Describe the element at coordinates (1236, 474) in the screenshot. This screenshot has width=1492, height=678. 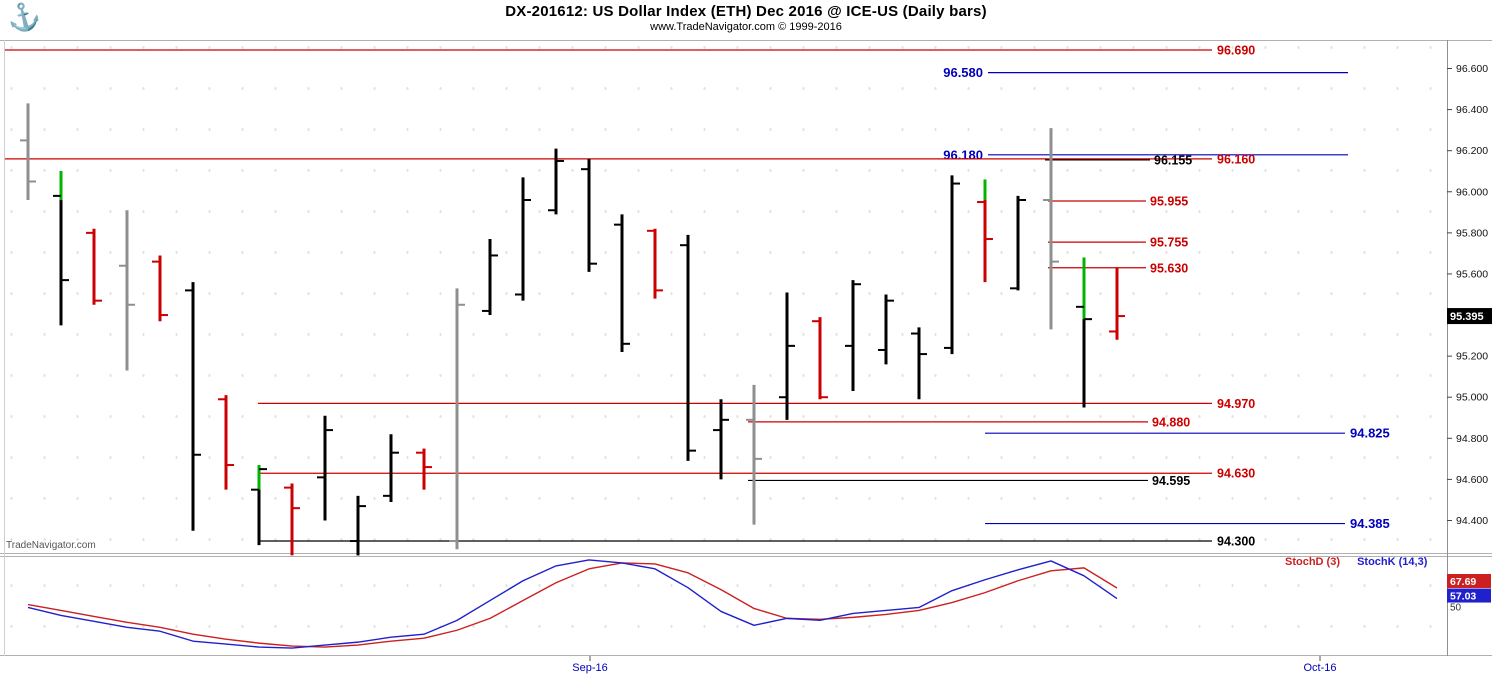
I see `price-level-label: 94.630` at that location.